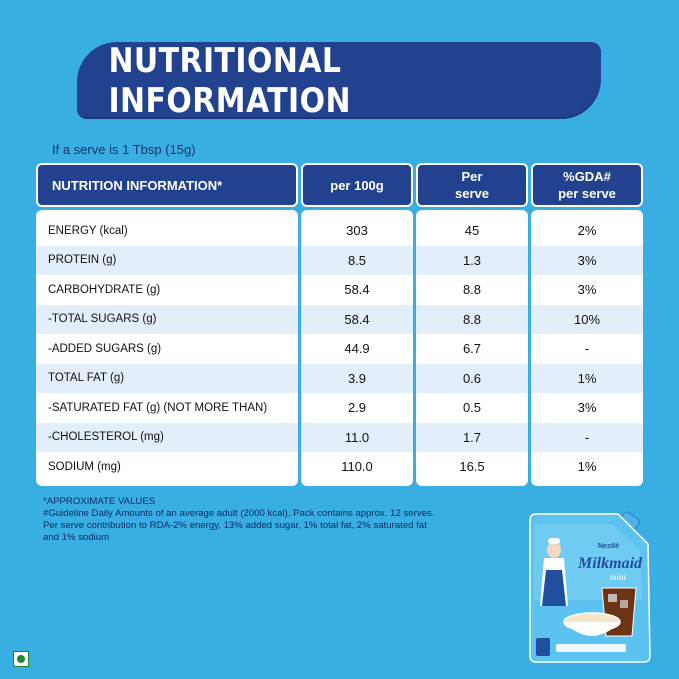 Image resolution: width=679 pixels, height=679 pixels. What do you see at coordinates (76, 537) in the screenshot?
I see `footnote-rda-cont: and 1% sodium` at bounding box center [76, 537].